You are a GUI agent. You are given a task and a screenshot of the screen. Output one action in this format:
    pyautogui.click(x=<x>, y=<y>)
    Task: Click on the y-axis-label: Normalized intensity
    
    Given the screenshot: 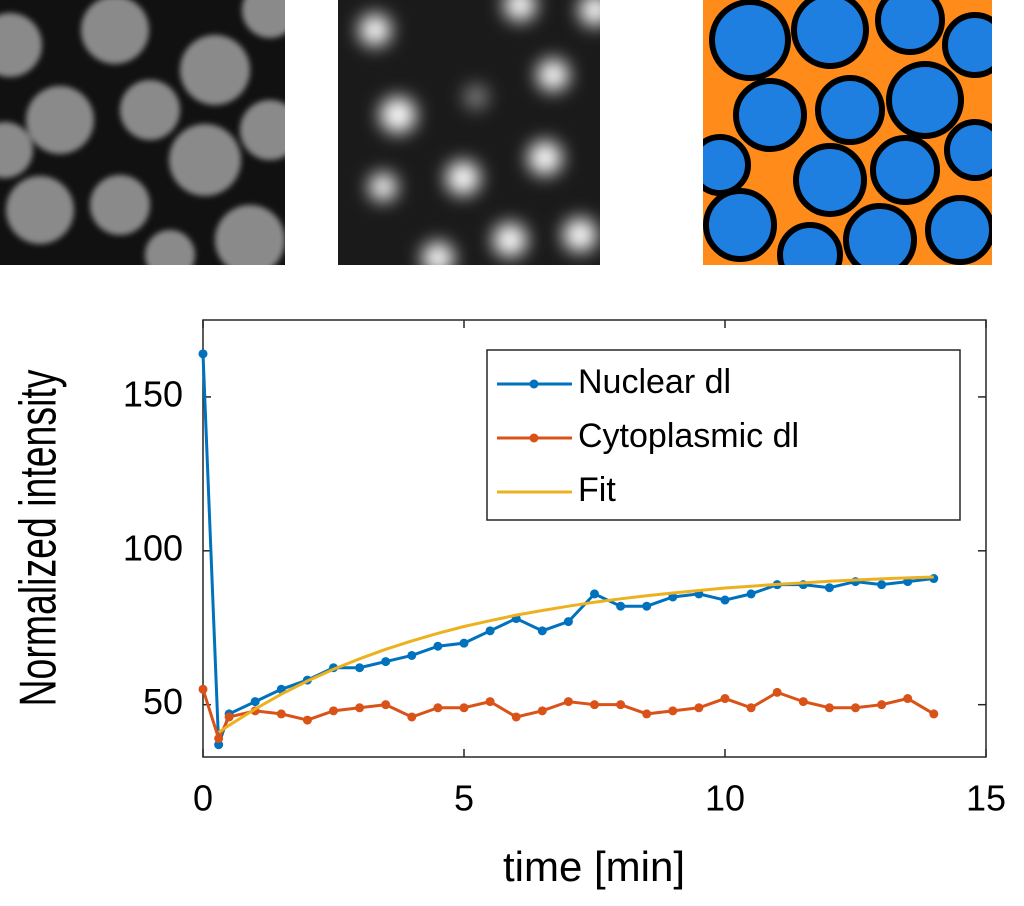 What is the action you would take?
    pyautogui.click(x=38, y=537)
    